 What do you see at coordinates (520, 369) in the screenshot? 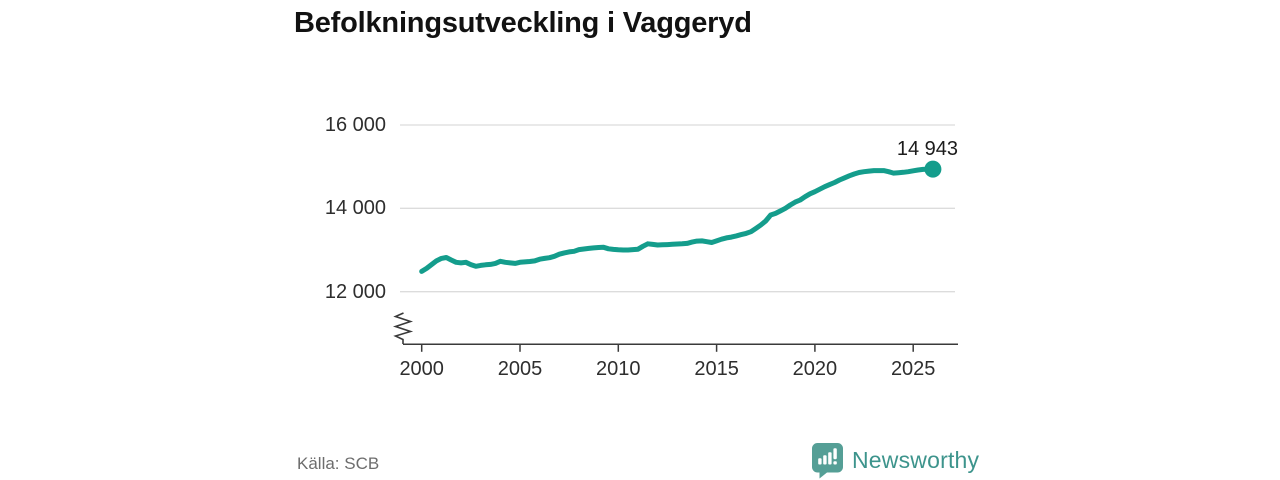
I see `x-axis-label: 2005` at bounding box center [520, 369].